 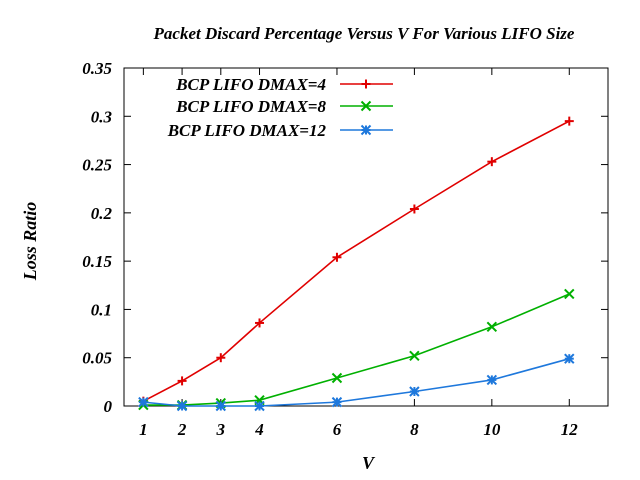 What do you see at coordinates (259, 429) in the screenshot?
I see `x-tick-label: 4` at bounding box center [259, 429].